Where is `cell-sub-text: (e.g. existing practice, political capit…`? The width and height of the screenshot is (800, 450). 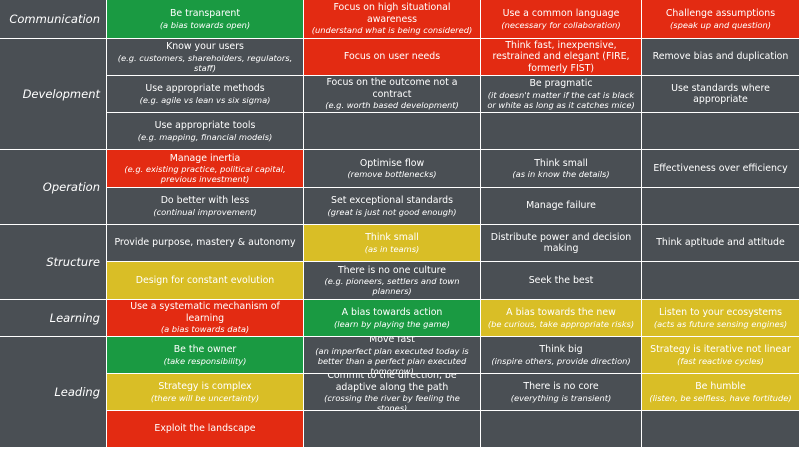
cell-sub-text: (e.g. existing practice, political capit… is located at coordinates (205, 174).